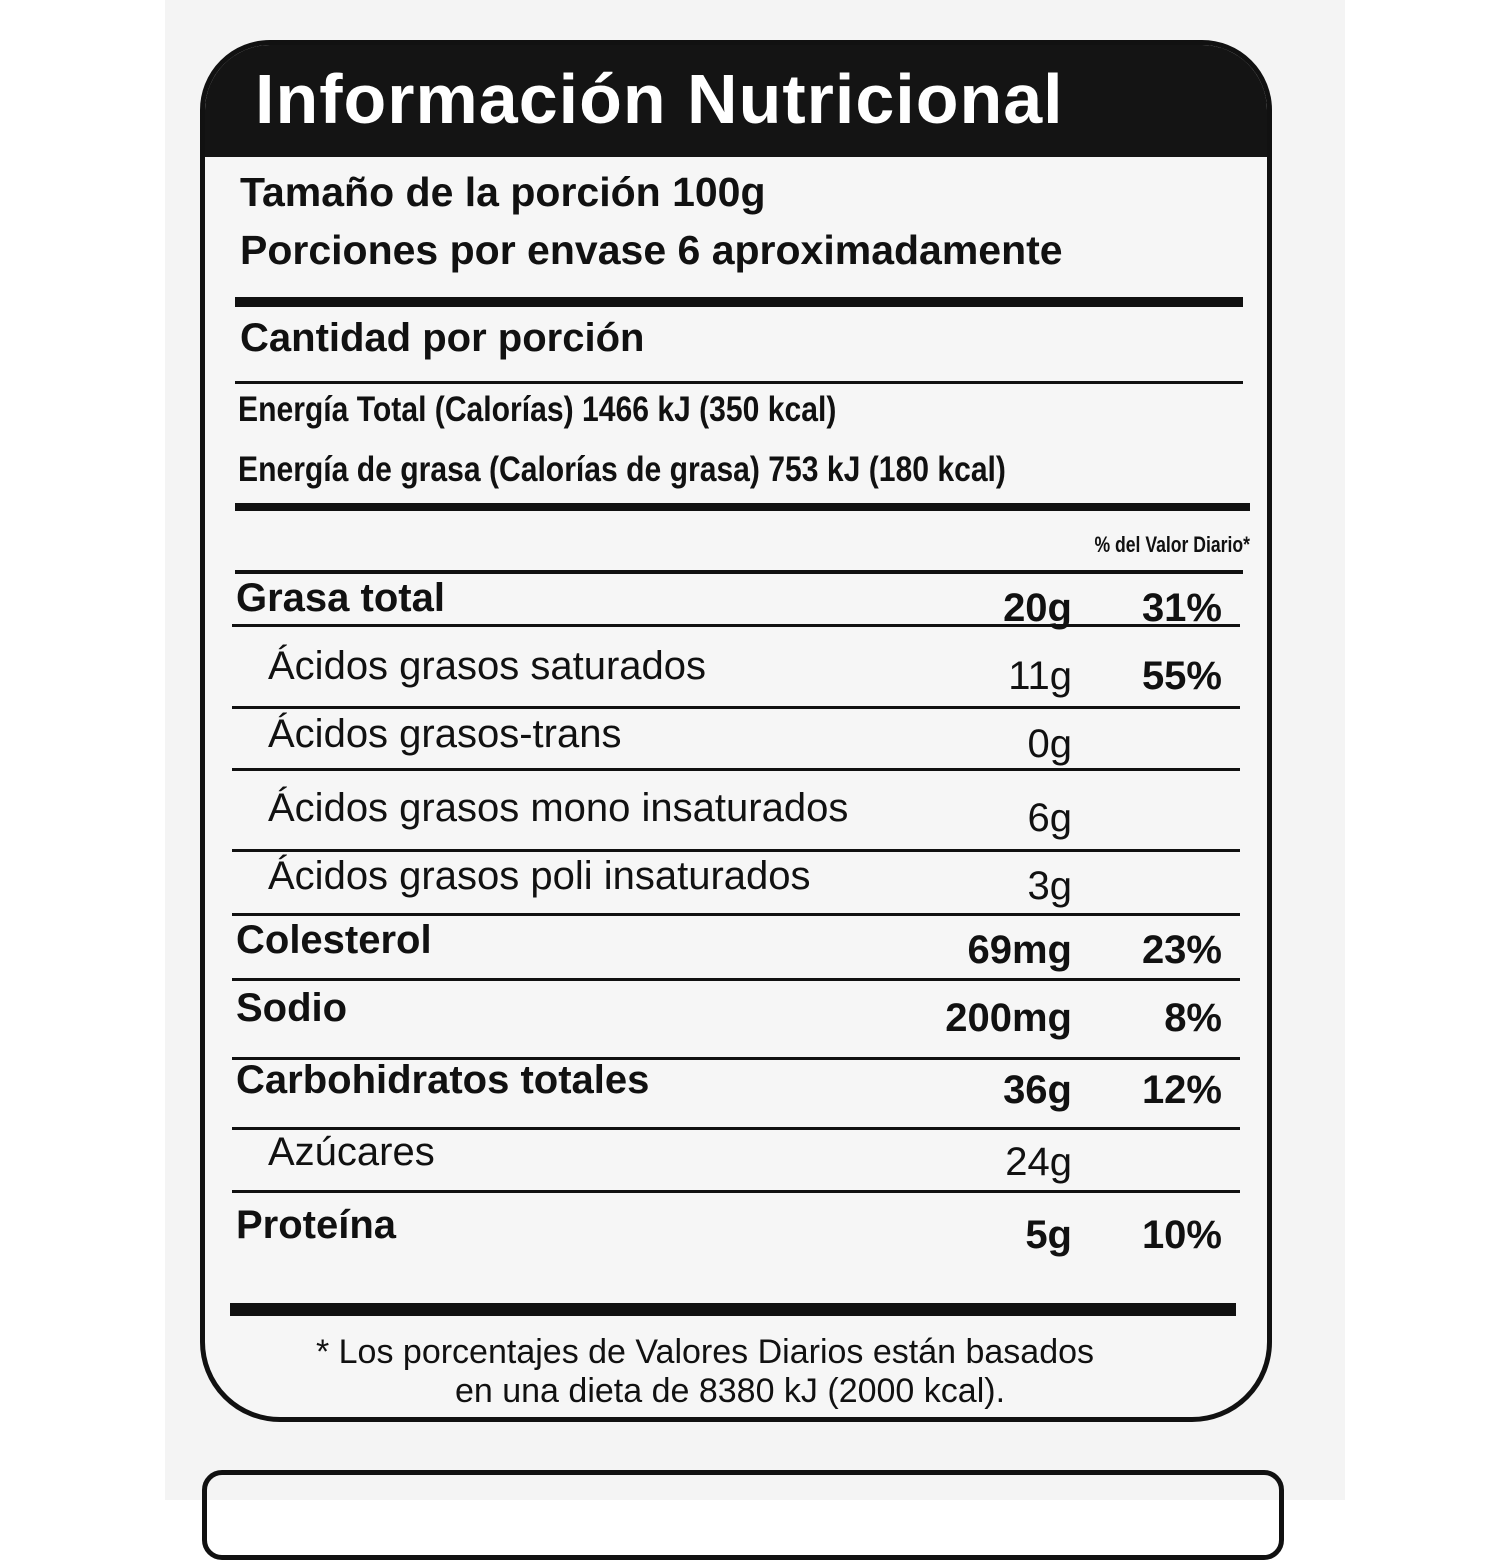  Describe the element at coordinates (445, 734) in the screenshot. I see `nutrient-name: Ácidos grasos-trans` at that location.